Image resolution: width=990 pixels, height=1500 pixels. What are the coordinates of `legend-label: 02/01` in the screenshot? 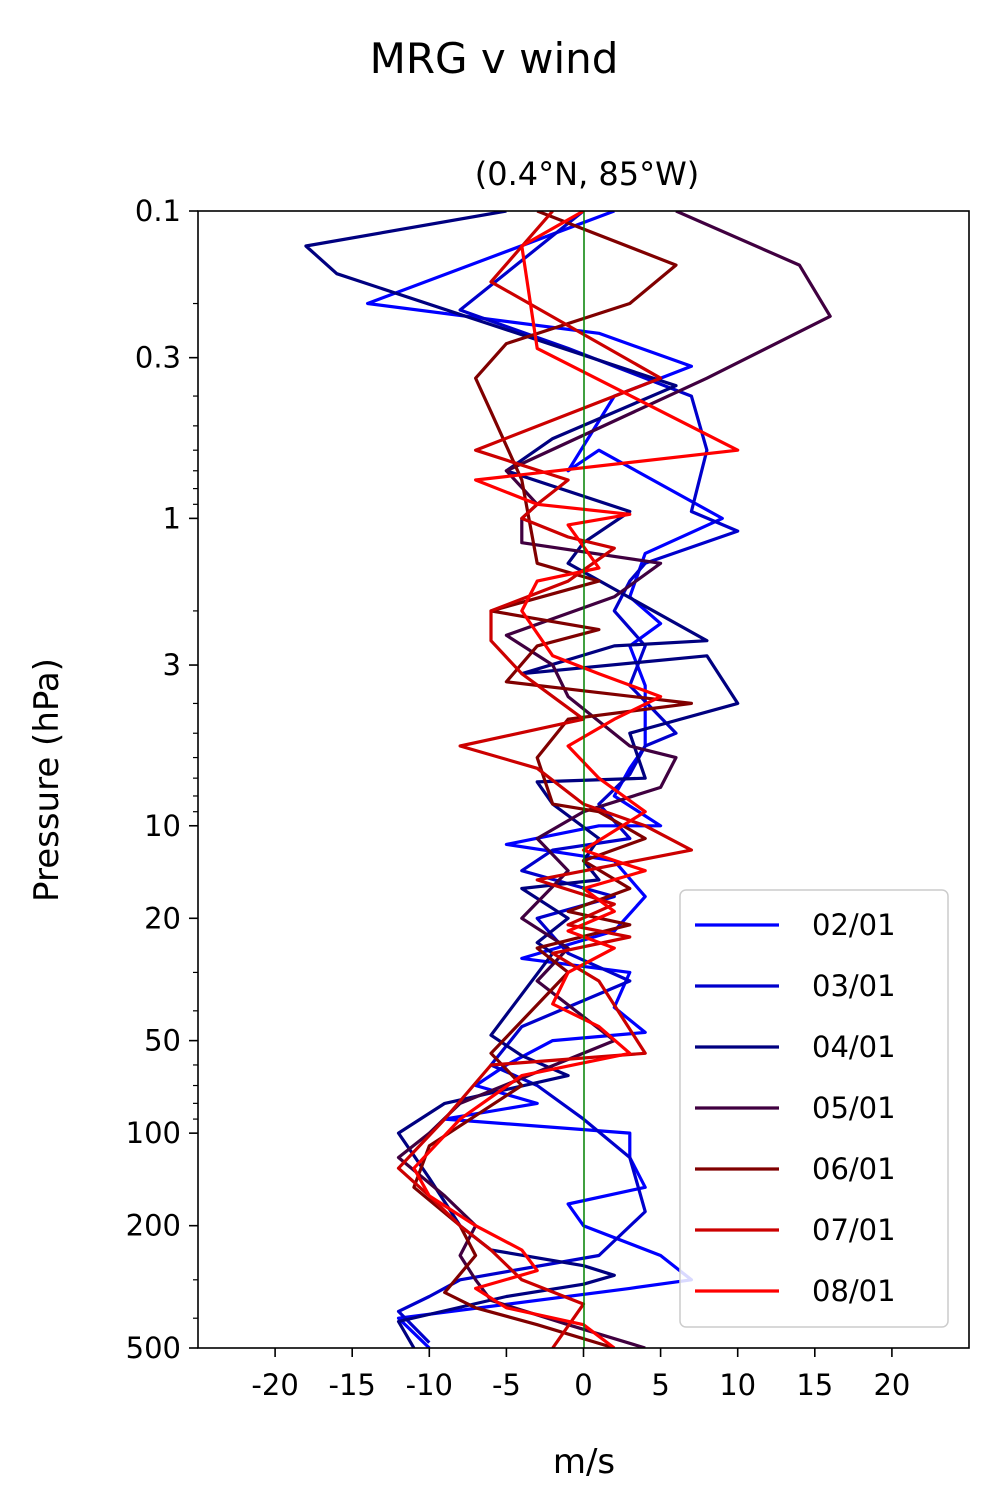 It's located at (854, 925).